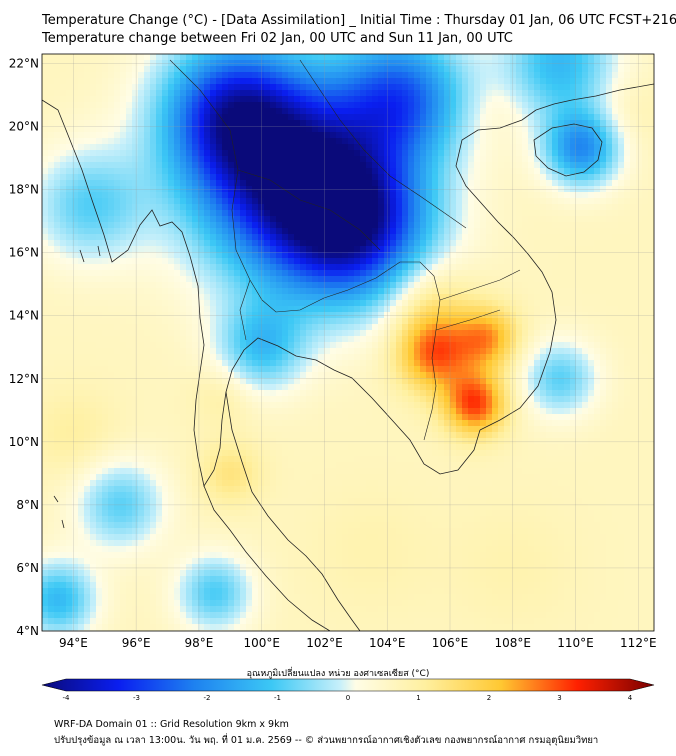 The image size is (676, 756). Describe the element at coordinates (638, 643) in the screenshot. I see `lon-tick-label: 112°E` at that location.